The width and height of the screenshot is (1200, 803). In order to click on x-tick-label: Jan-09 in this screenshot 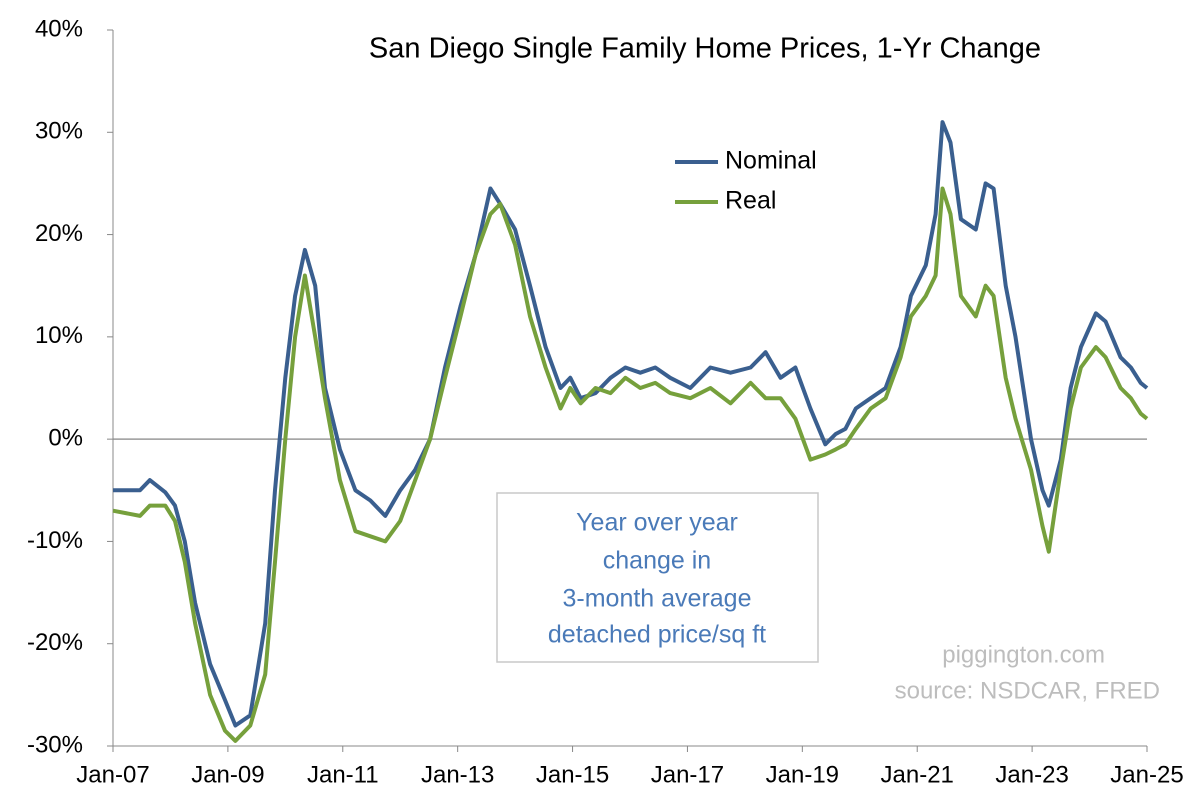, I will do `click(227, 774)`.